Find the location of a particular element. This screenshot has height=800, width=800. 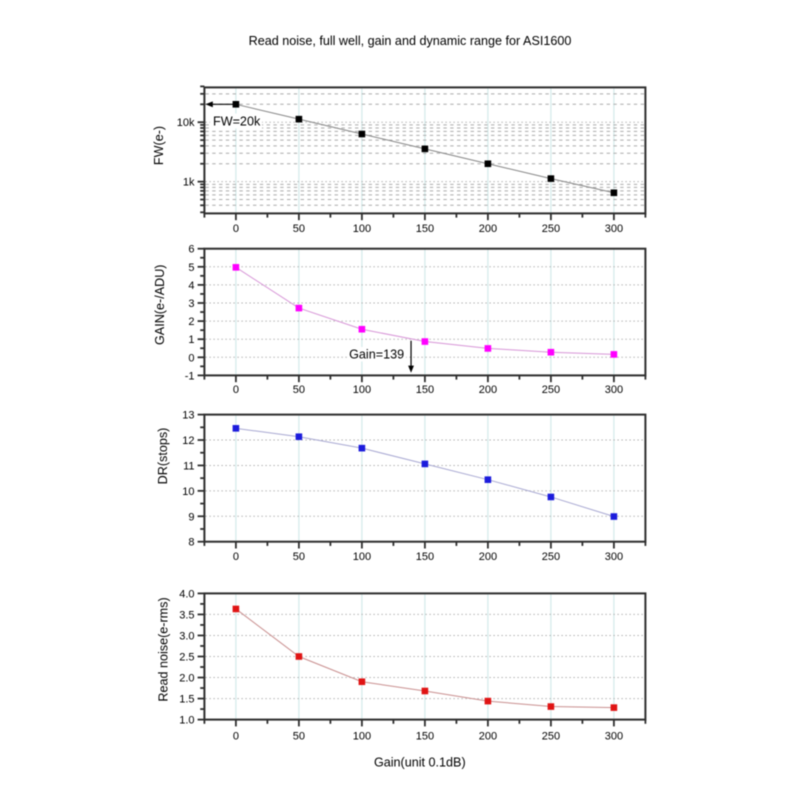

svg-text: -1 is located at coordinates (190, 376).